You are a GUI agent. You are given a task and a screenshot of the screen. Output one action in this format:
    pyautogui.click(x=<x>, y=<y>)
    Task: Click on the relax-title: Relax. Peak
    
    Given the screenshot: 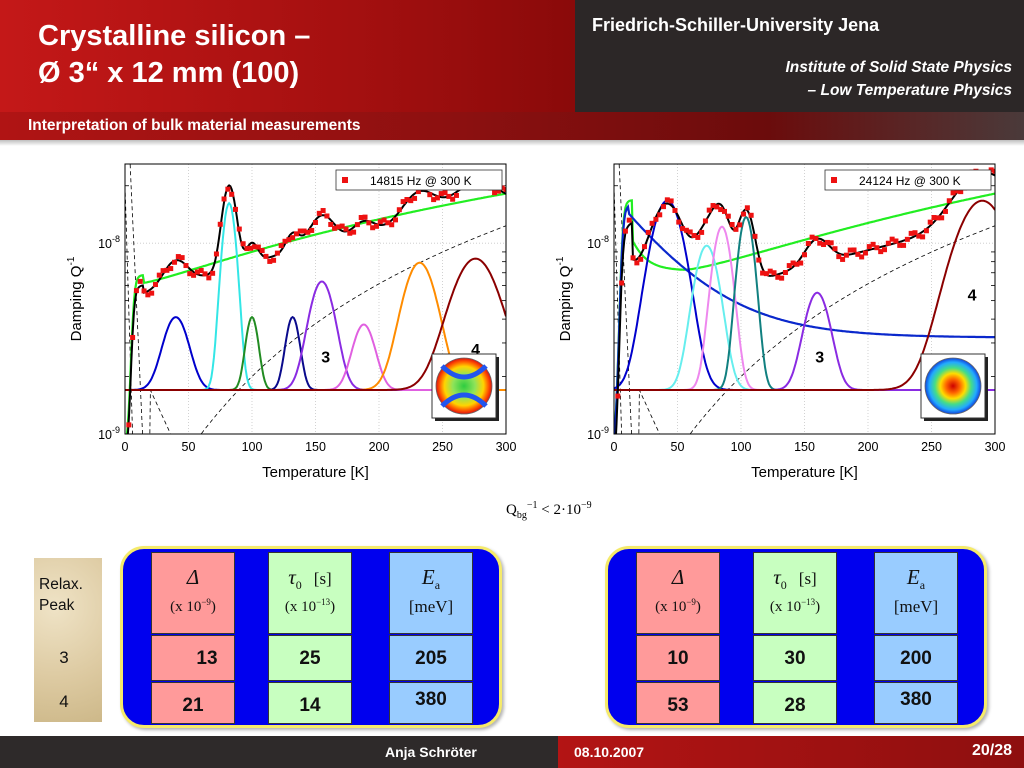 What is the action you would take?
    pyautogui.click(x=61, y=595)
    